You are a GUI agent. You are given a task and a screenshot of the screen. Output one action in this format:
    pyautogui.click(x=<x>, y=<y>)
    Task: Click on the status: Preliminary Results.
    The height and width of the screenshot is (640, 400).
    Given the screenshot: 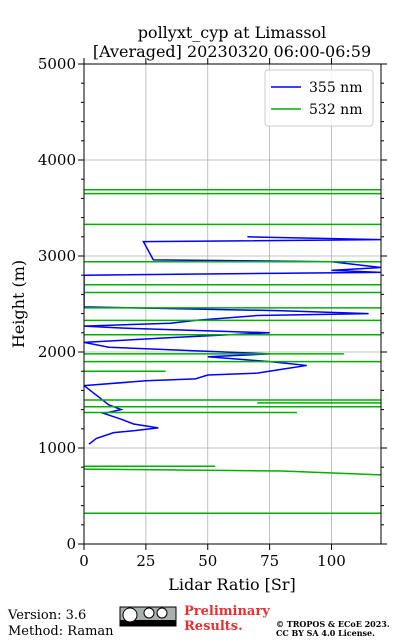 What is the action you would take?
    pyautogui.click(x=227, y=619)
    